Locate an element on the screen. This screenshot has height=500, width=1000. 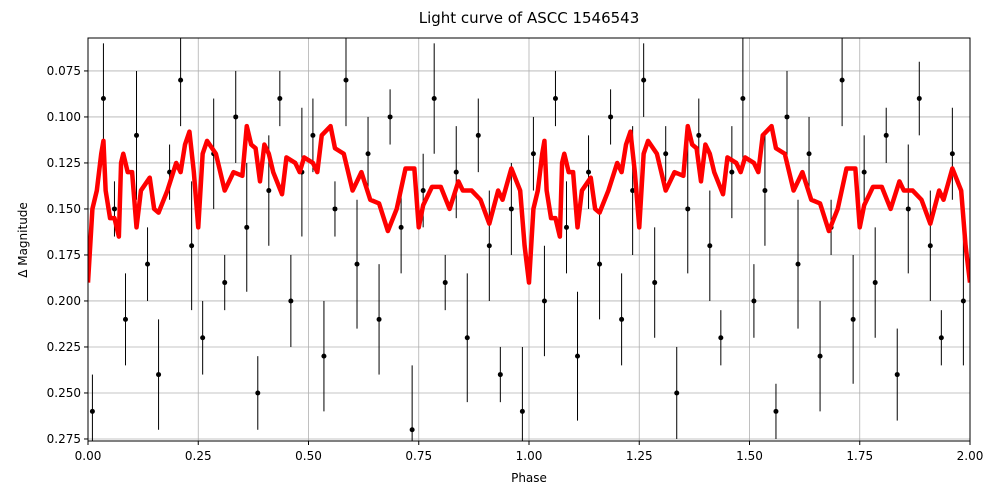
y-axis-label: Δ Magnitude is located at coordinates (23, 240).